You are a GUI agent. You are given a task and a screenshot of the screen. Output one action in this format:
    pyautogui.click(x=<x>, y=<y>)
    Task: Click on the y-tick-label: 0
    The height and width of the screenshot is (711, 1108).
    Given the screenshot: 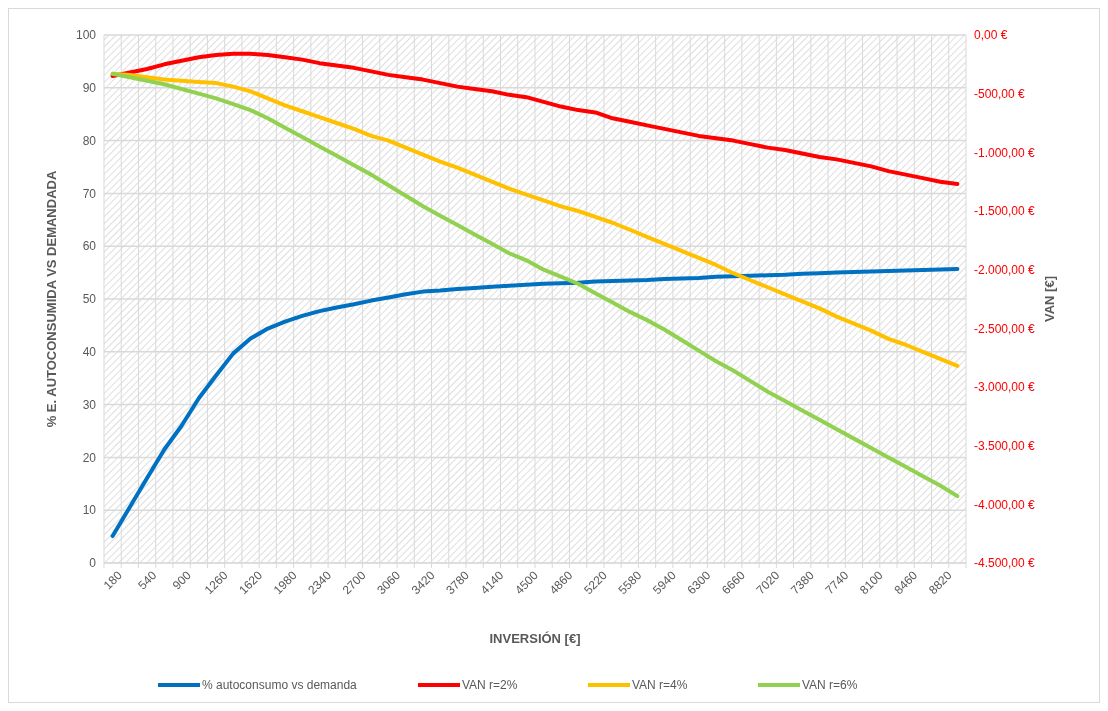 What is the action you would take?
    pyautogui.click(x=93, y=563)
    